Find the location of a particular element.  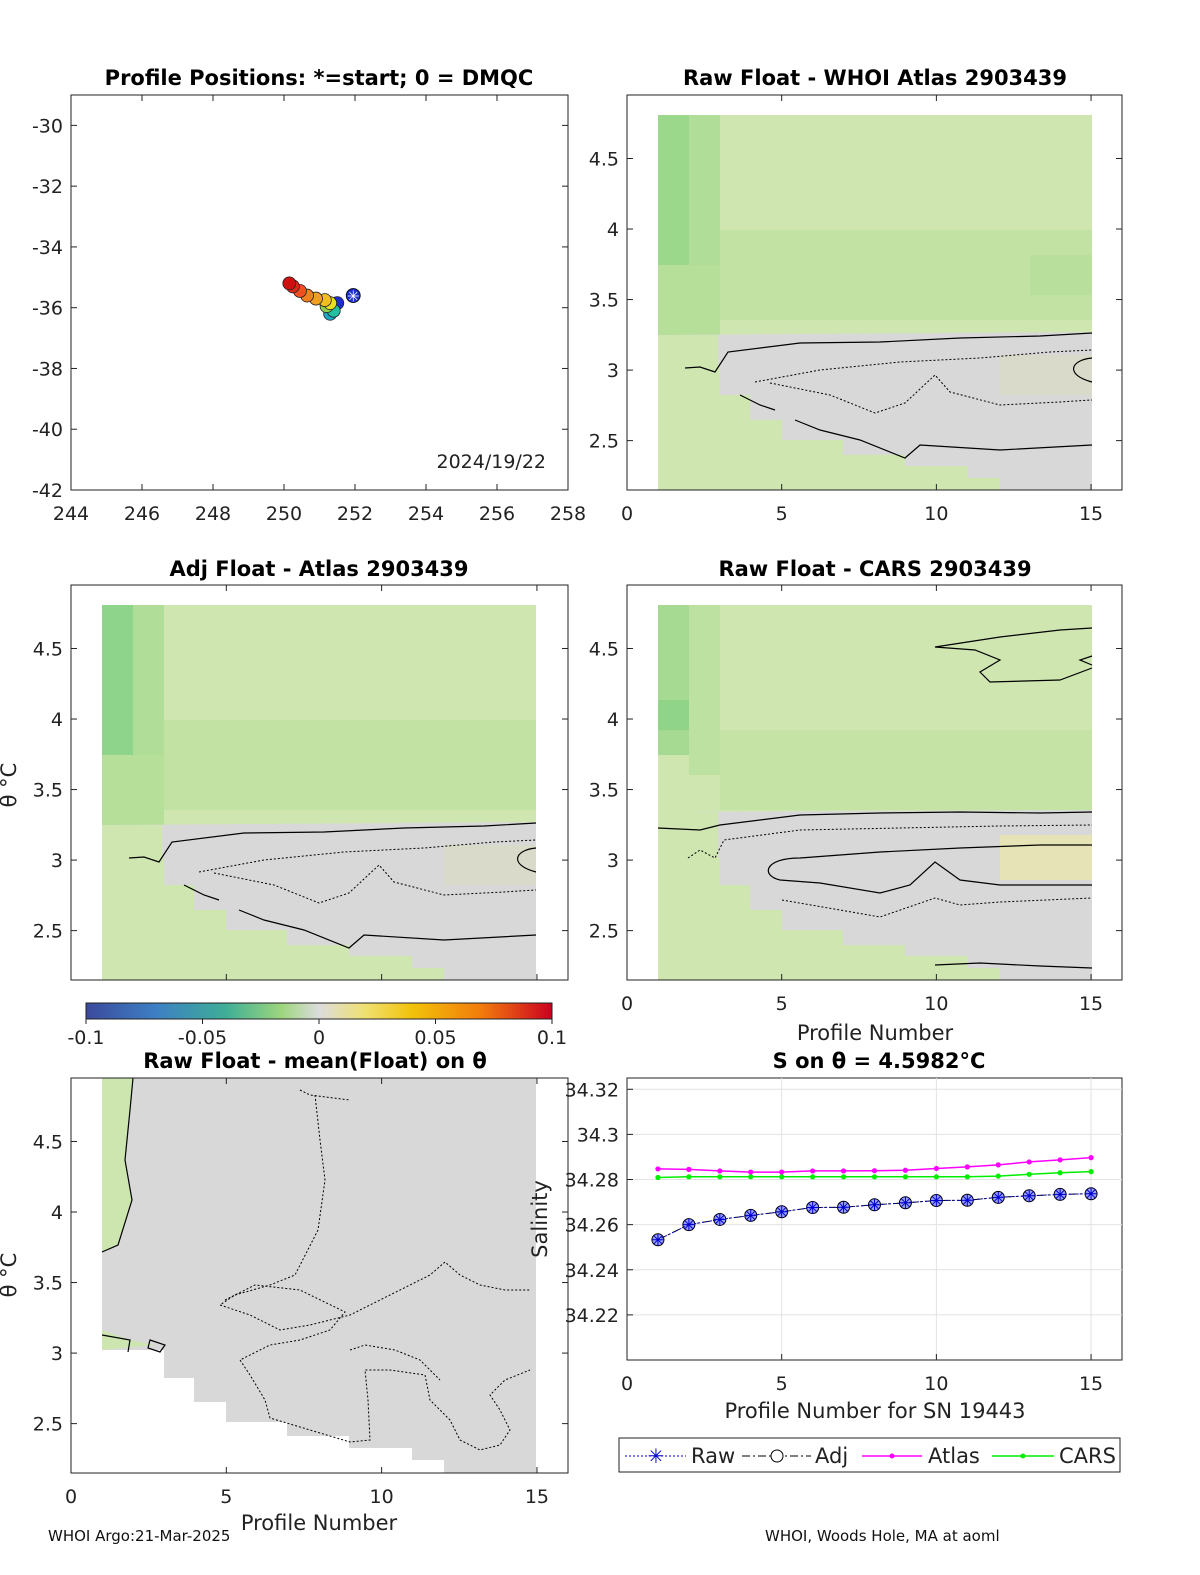

legend-cars-label: CARS is located at coordinates (1087, 1456).